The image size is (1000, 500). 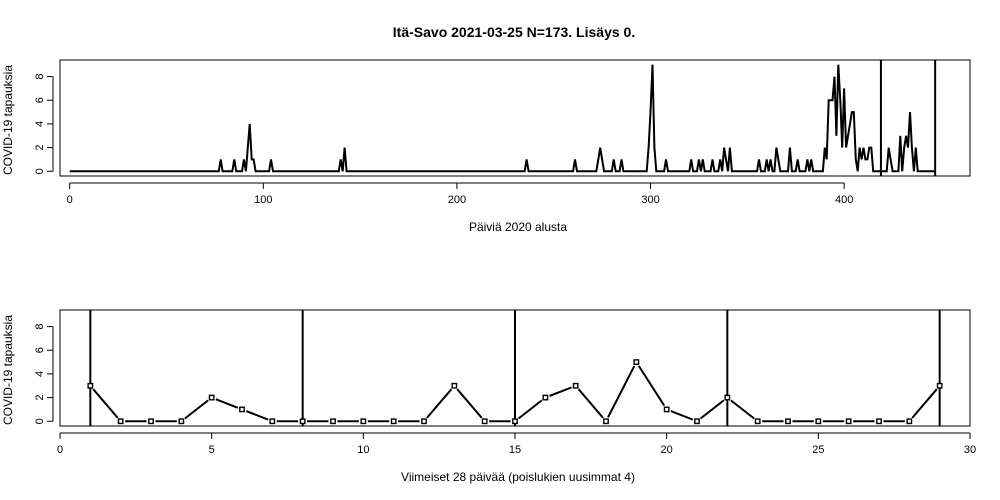 I want to click on x-tick-label: 20, so click(x=667, y=450).